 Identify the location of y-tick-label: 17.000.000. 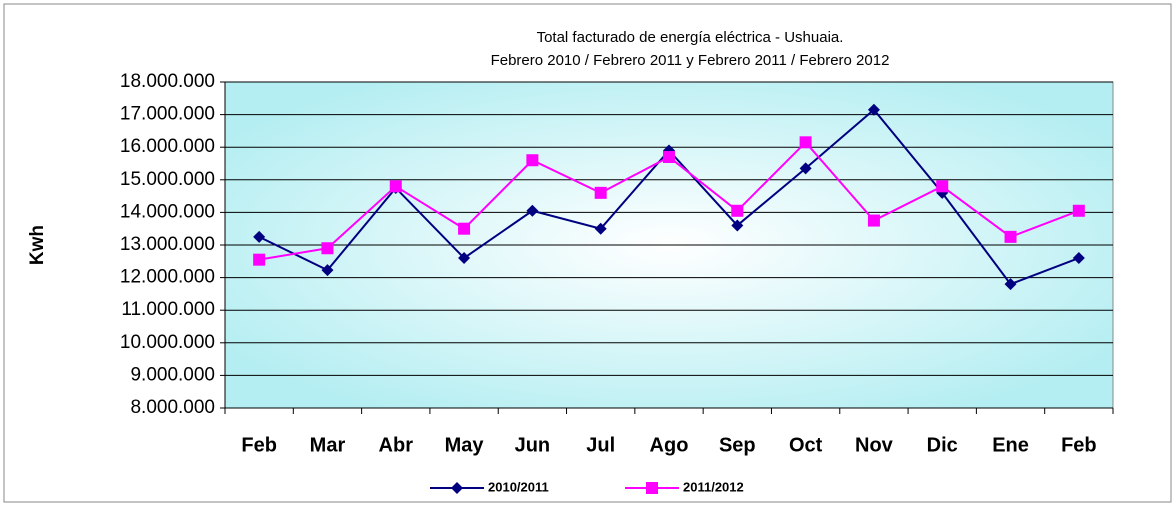
(167, 114).